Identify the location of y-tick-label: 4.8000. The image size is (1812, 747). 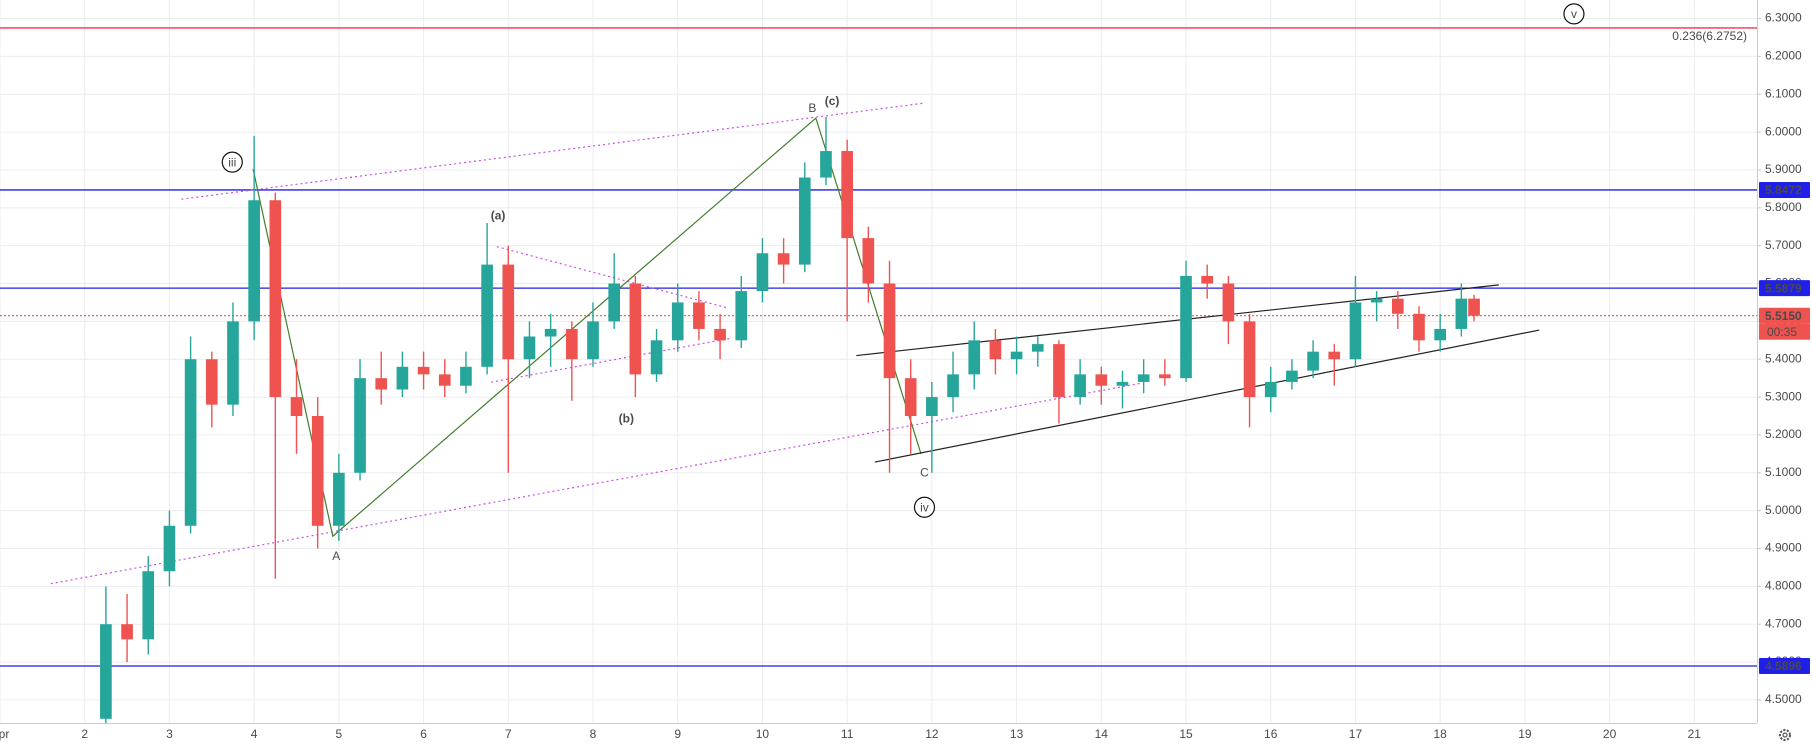
(1783, 586).